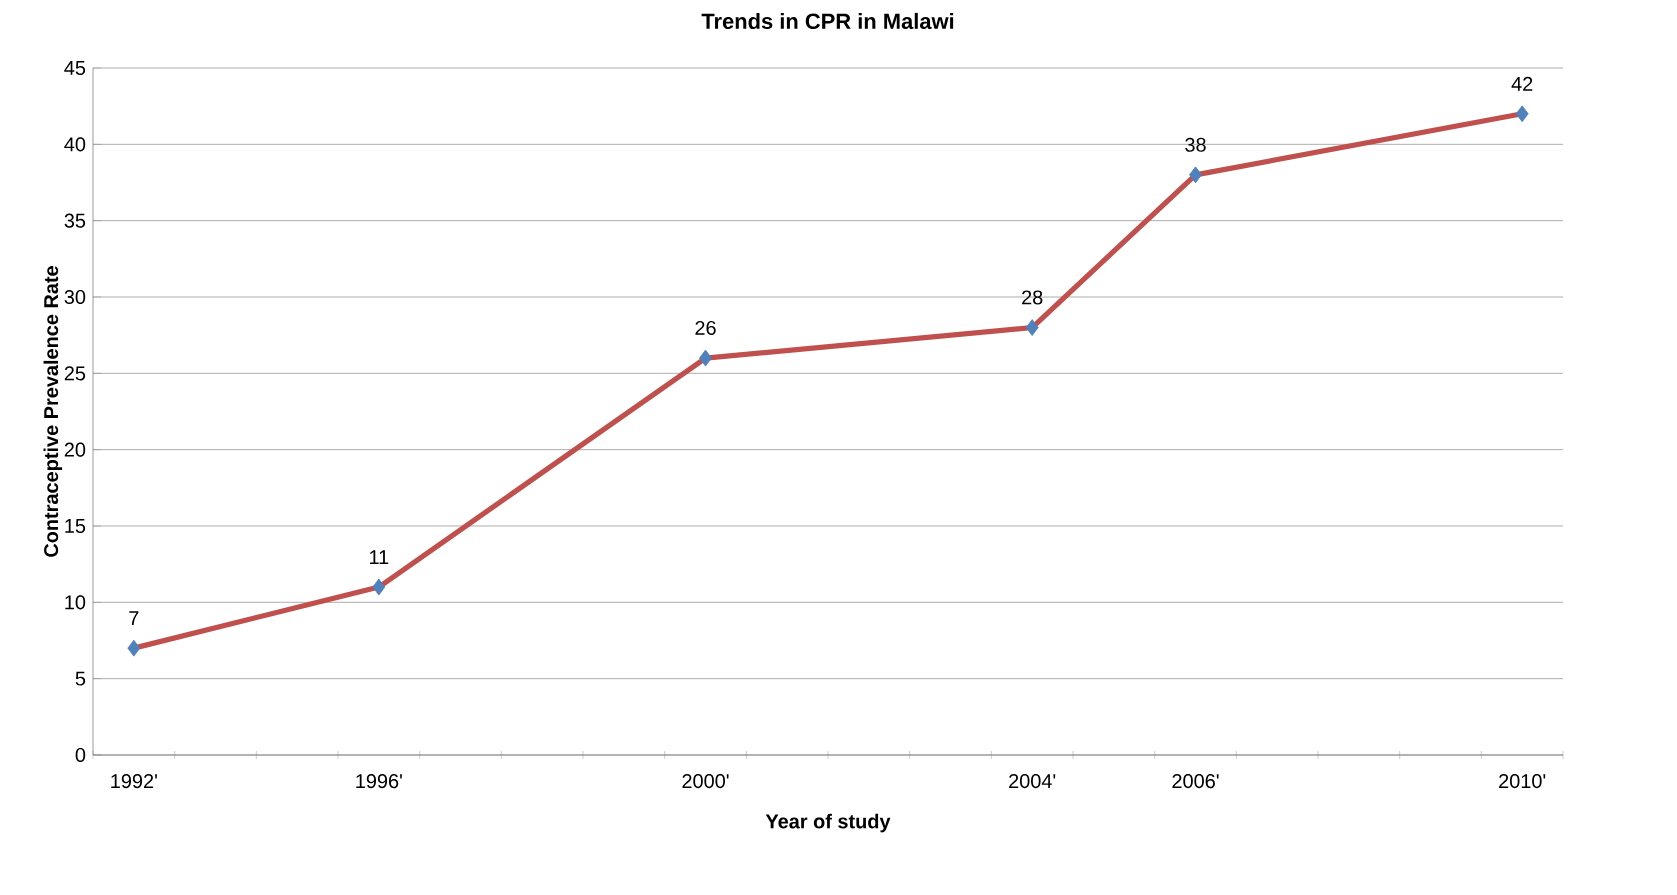 This screenshot has height=895, width=1677. I want to click on data-label: 28, so click(1032, 297).